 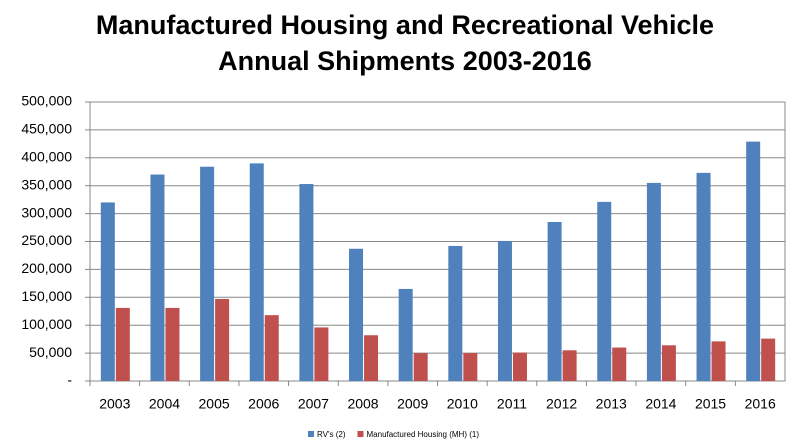 I want to click on y-tick-label: 150,000, so click(x=46, y=296).